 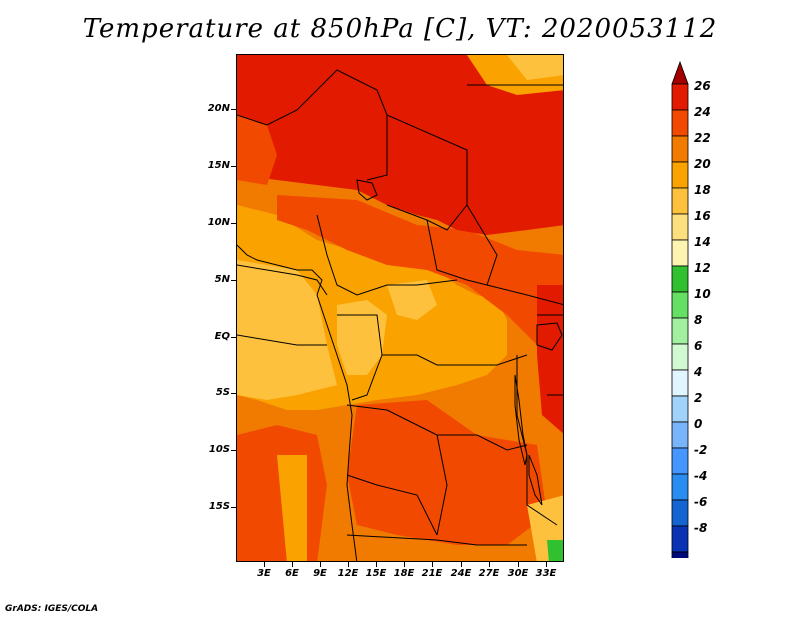 What do you see at coordinates (222, 392) in the screenshot?
I see `y-tick-label: 5S` at bounding box center [222, 392].